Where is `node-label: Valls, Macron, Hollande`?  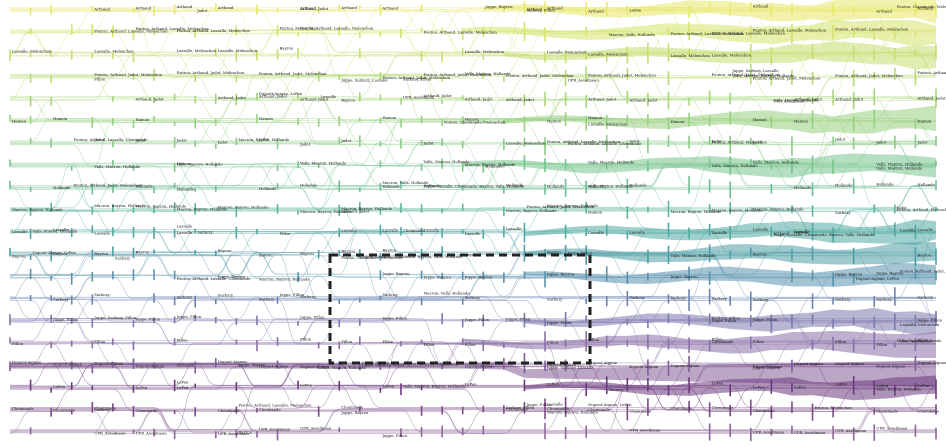 node-label: Valls, Macron, Hollande is located at coordinates (447, 161).